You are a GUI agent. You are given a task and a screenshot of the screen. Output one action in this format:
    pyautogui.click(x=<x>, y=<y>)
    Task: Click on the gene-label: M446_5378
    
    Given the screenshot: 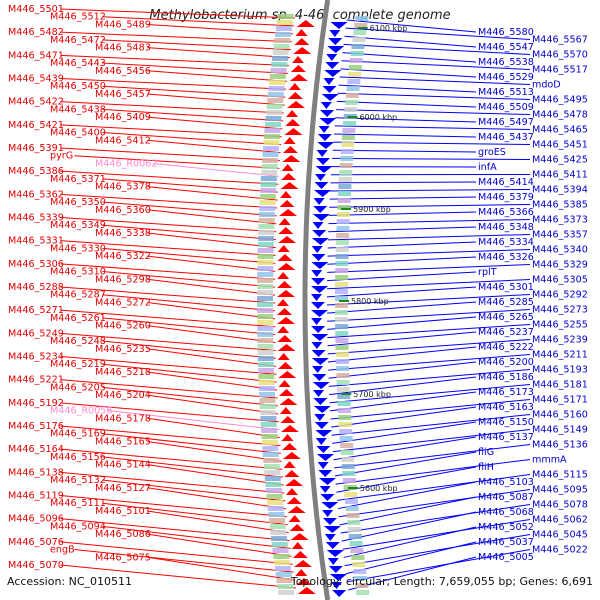 What is the action you would take?
    pyautogui.click(x=123, y=187)
    